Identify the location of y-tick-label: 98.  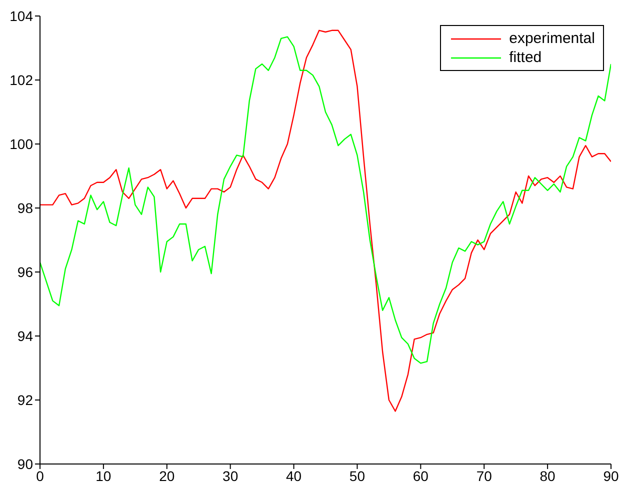
(25, 208).